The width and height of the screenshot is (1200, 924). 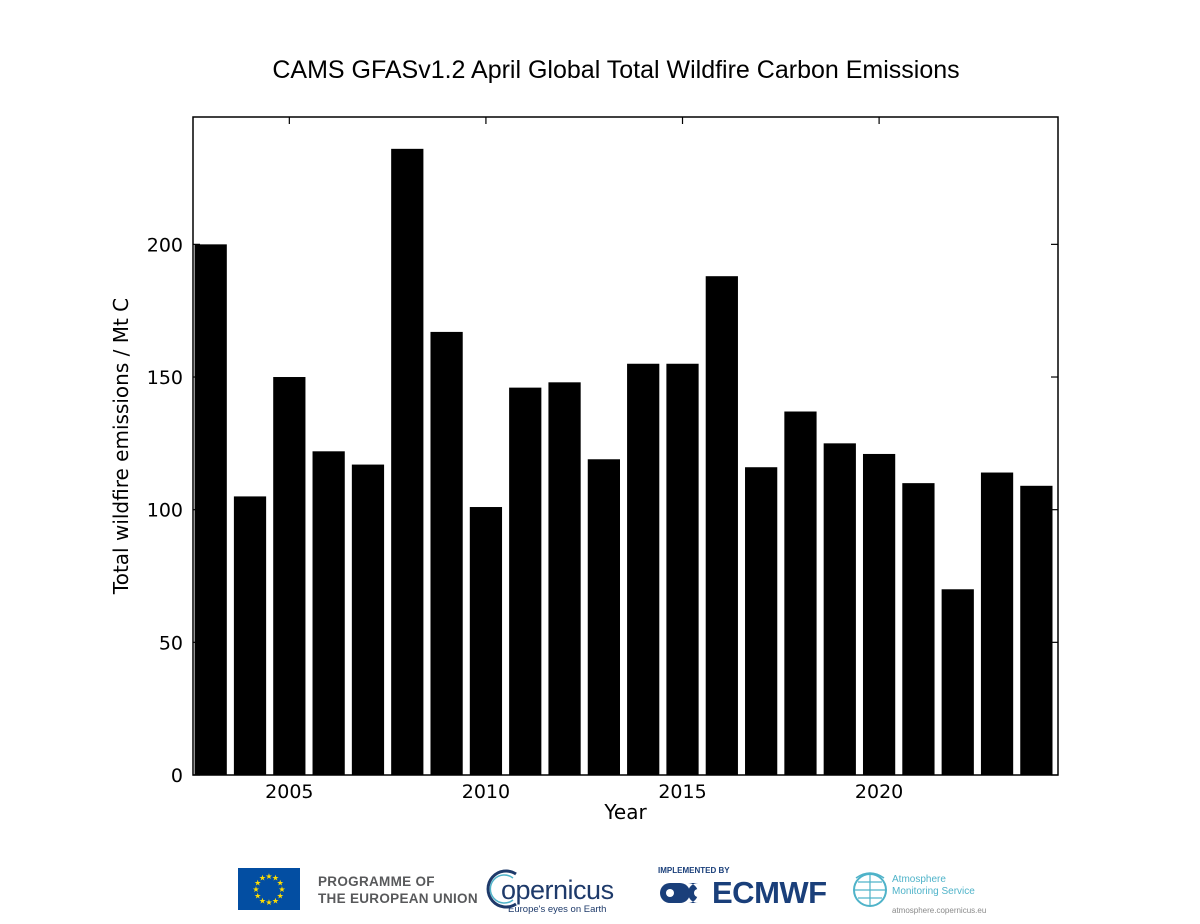 I want to click on bar-2004, so click(x=250, y=635).